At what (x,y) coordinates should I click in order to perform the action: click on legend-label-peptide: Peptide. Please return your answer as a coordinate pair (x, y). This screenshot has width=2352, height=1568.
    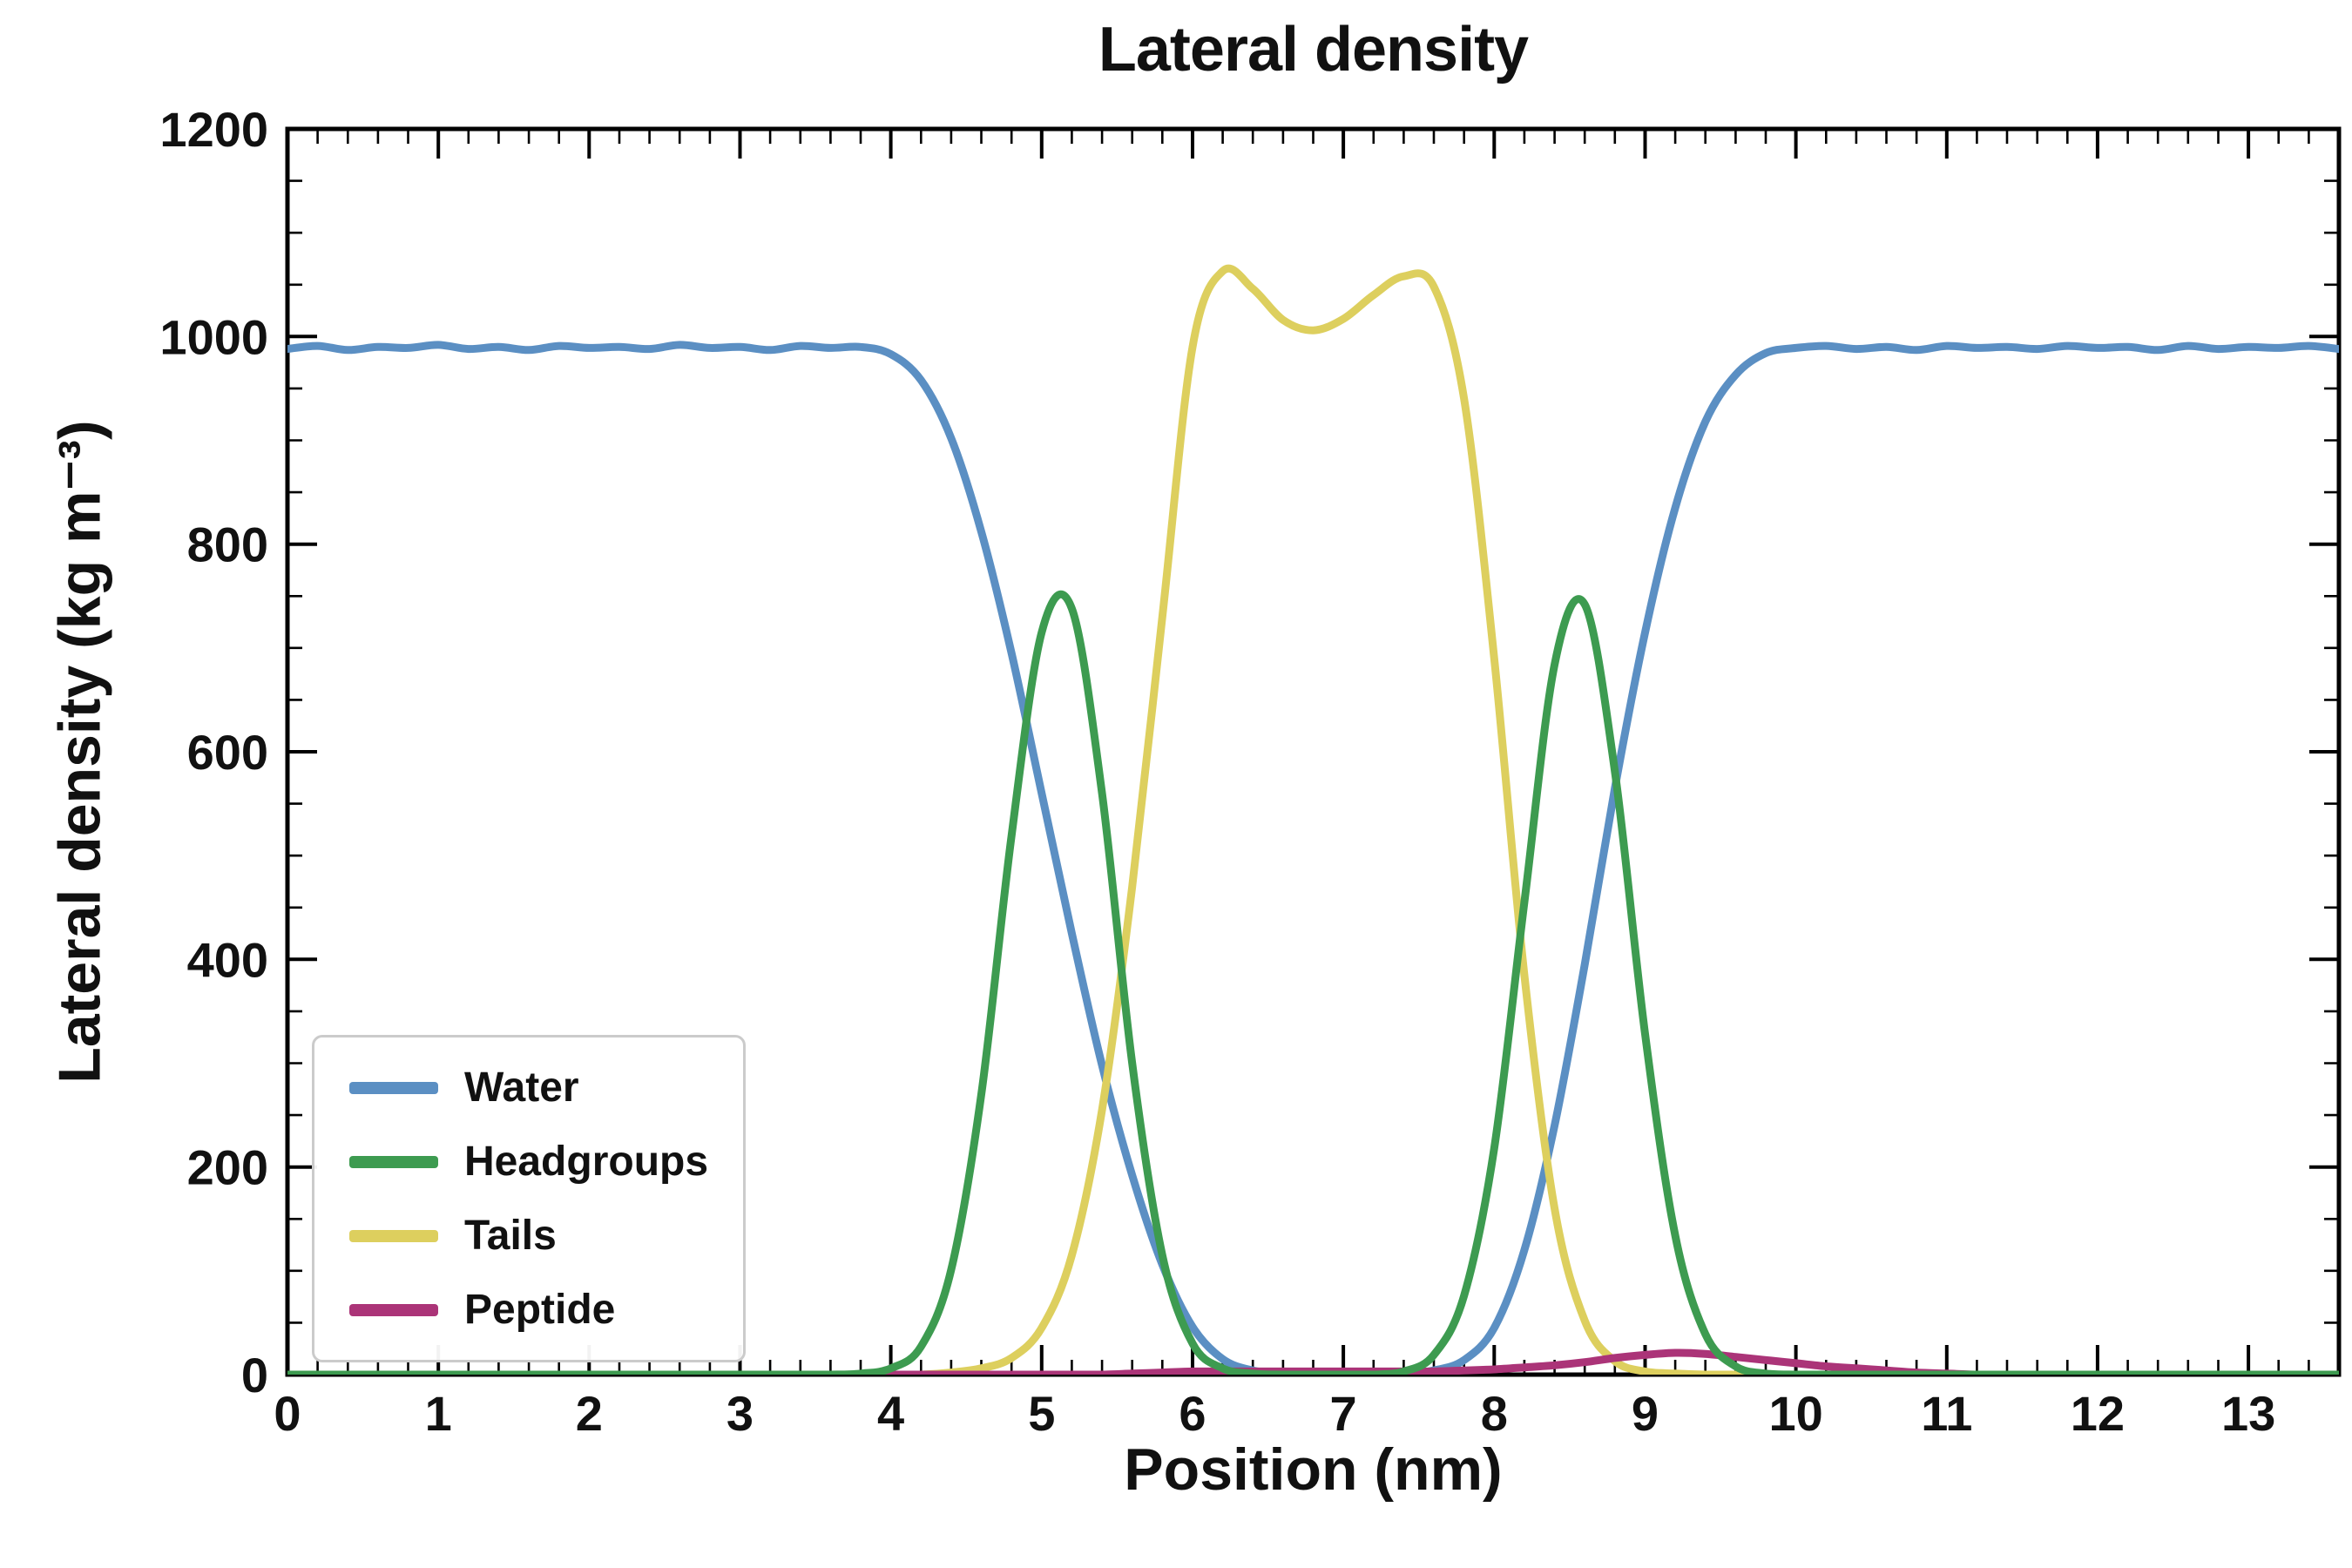
    Looking at the image, I should click on (540, 1310).